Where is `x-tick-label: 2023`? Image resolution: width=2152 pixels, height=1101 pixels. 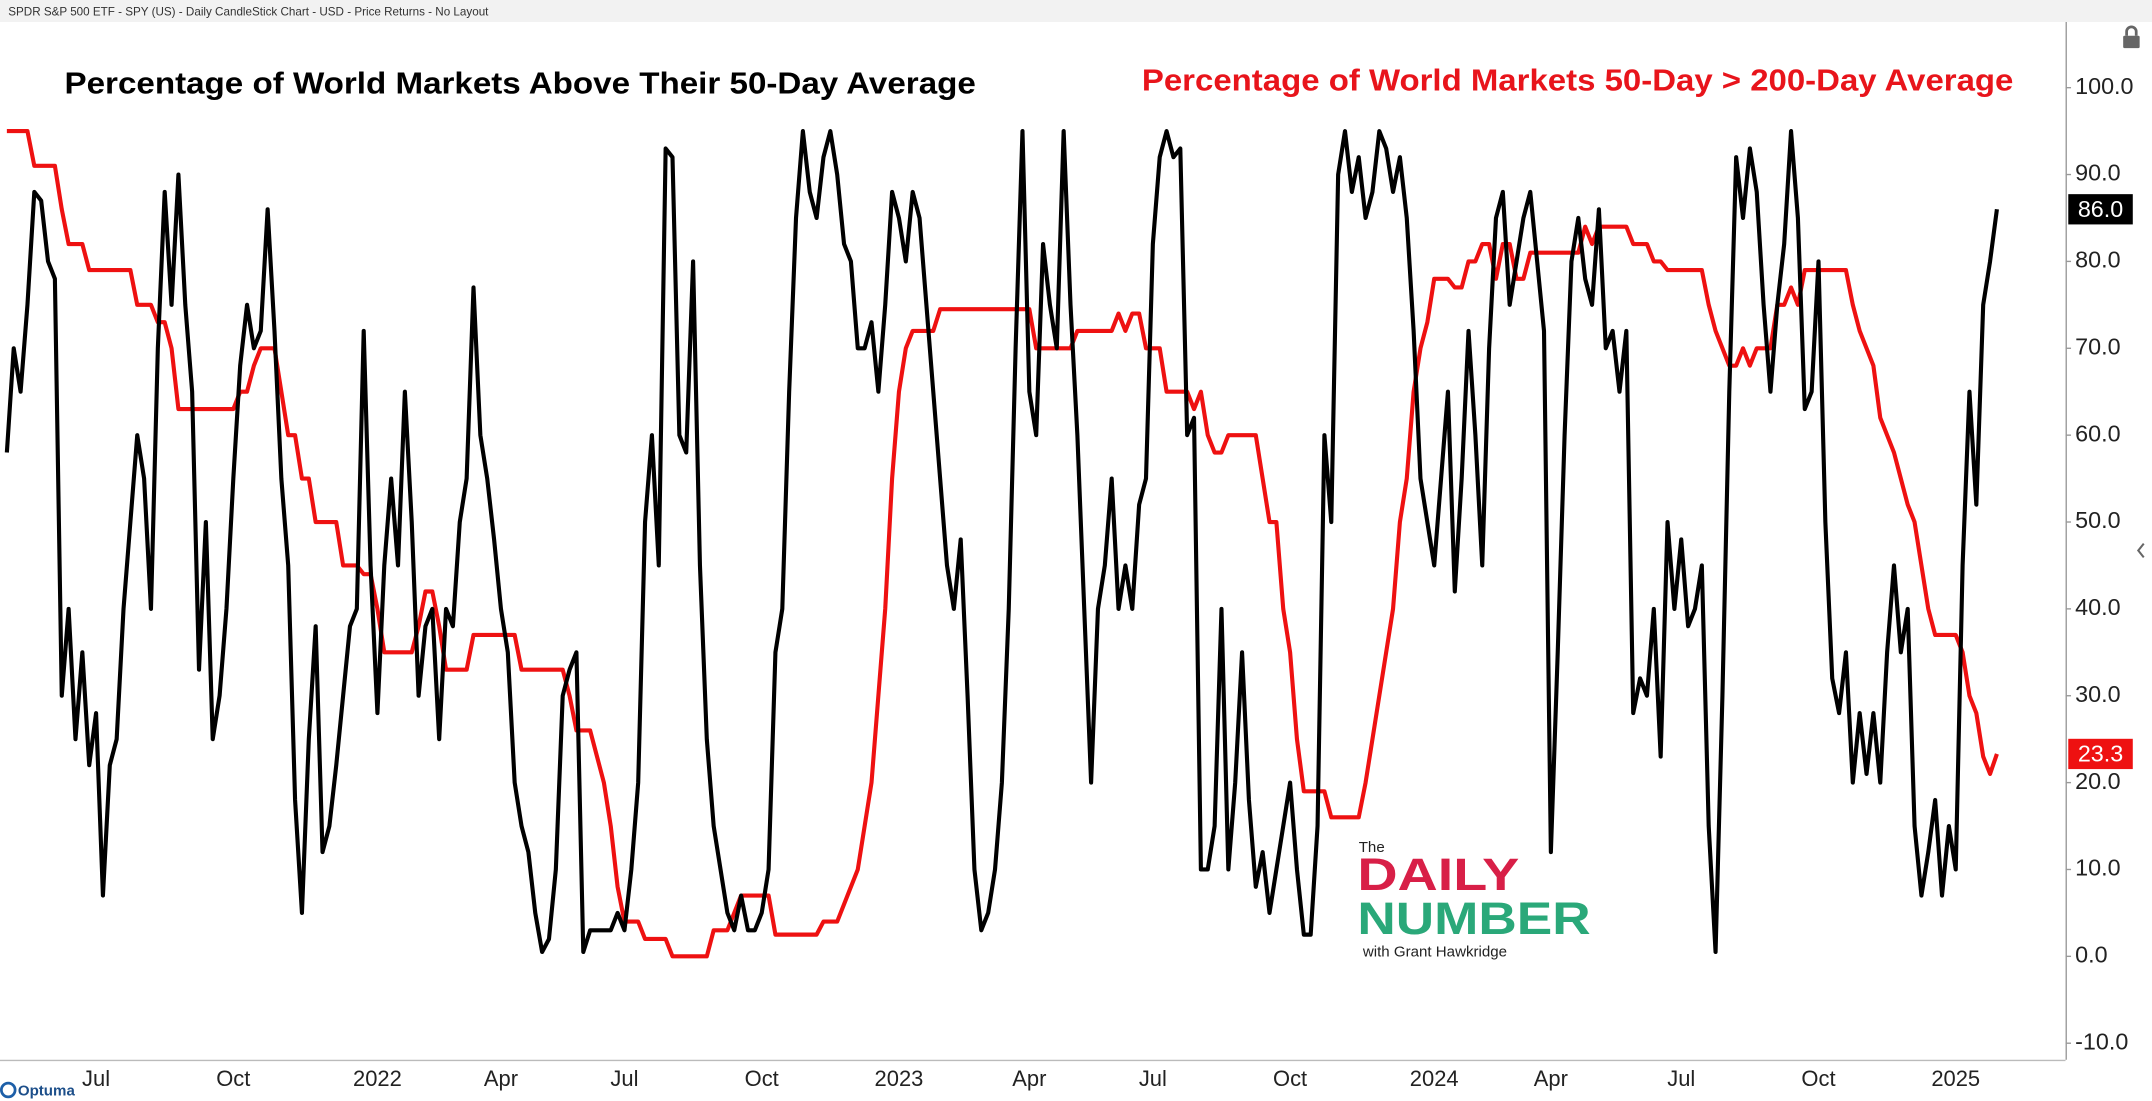
x-tick-label: 2023 is located at coordinates (899, 1078).